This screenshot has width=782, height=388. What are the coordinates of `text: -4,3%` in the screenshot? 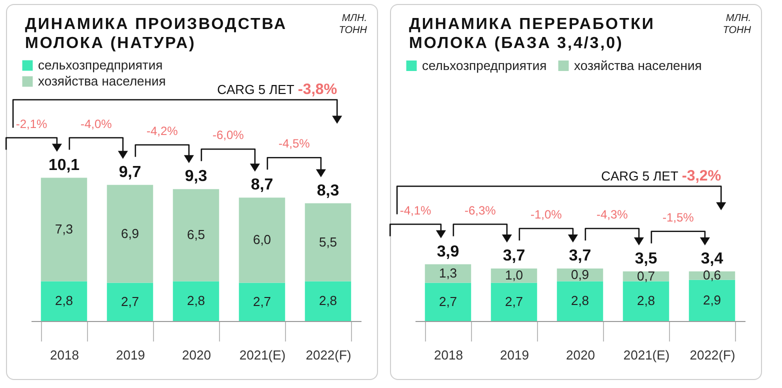 It's located at (612, 215).